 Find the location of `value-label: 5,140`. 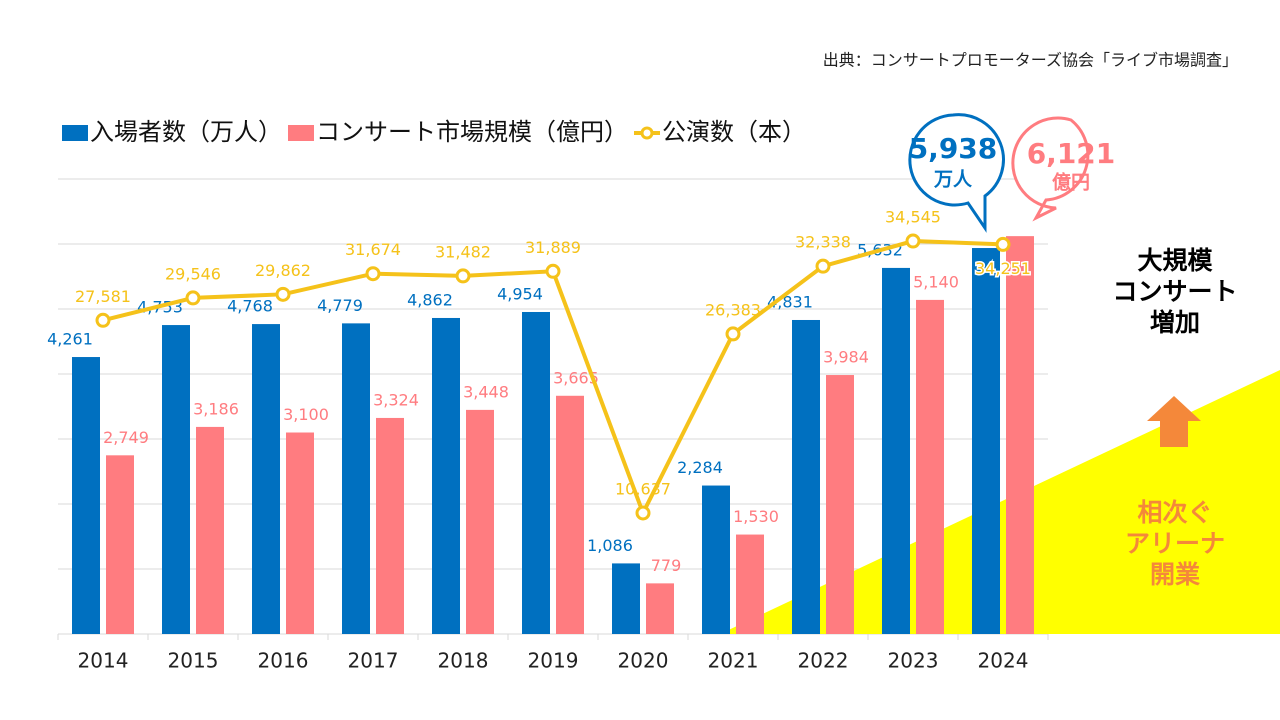

value-label: 5,140 is located at coordinates (936, 281).